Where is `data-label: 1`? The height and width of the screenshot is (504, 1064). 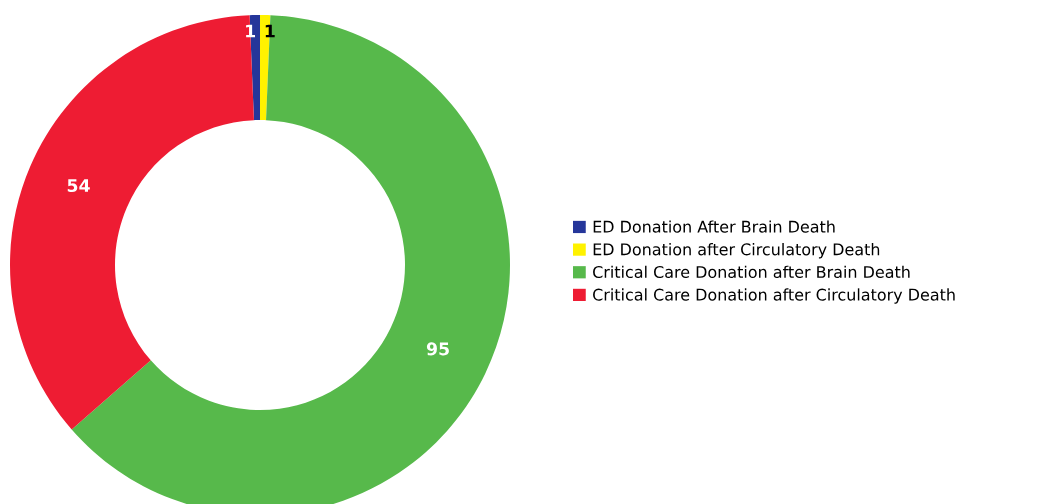 data-label: 1 is located at coordinates (251, 31).